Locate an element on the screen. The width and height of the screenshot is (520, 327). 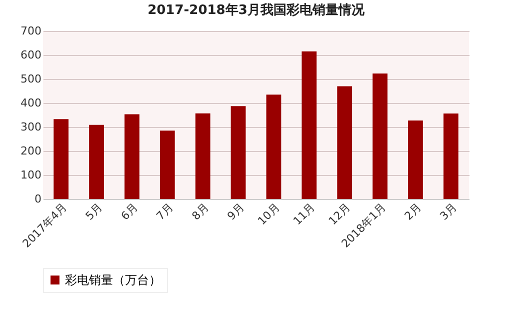
y-tick-label: 600 is located at coordinates (31, 55).